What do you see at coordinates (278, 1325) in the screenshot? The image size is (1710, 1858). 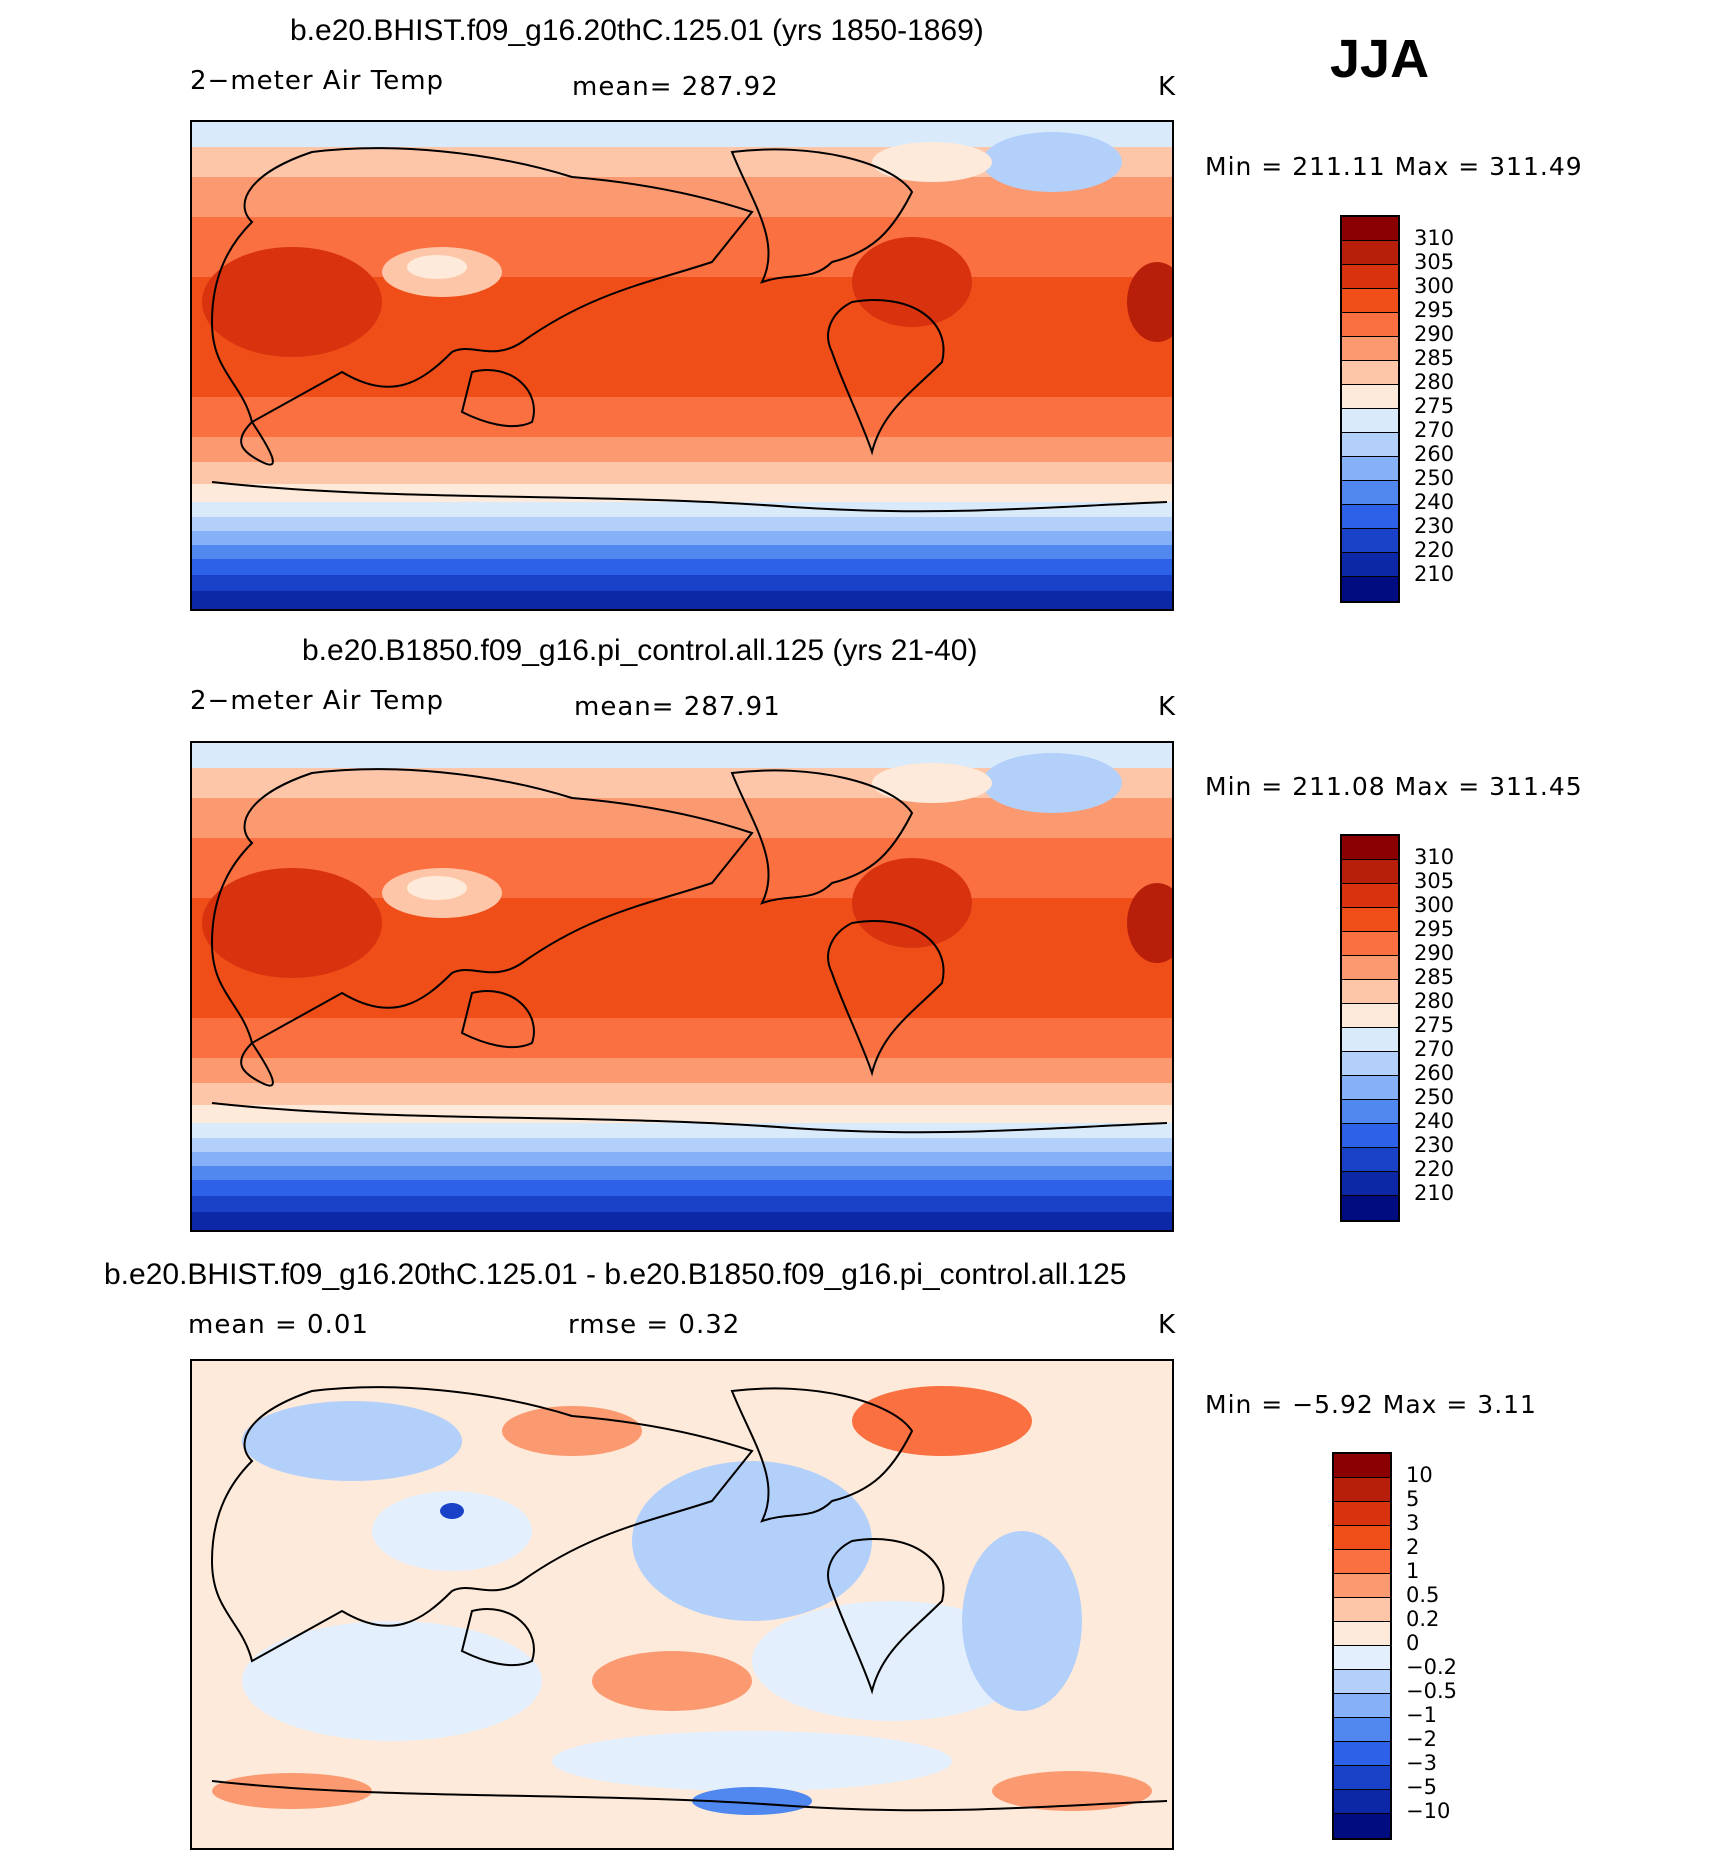 I see `panel3-mean: mean = 0.01` at bounding box center [278, 1325].